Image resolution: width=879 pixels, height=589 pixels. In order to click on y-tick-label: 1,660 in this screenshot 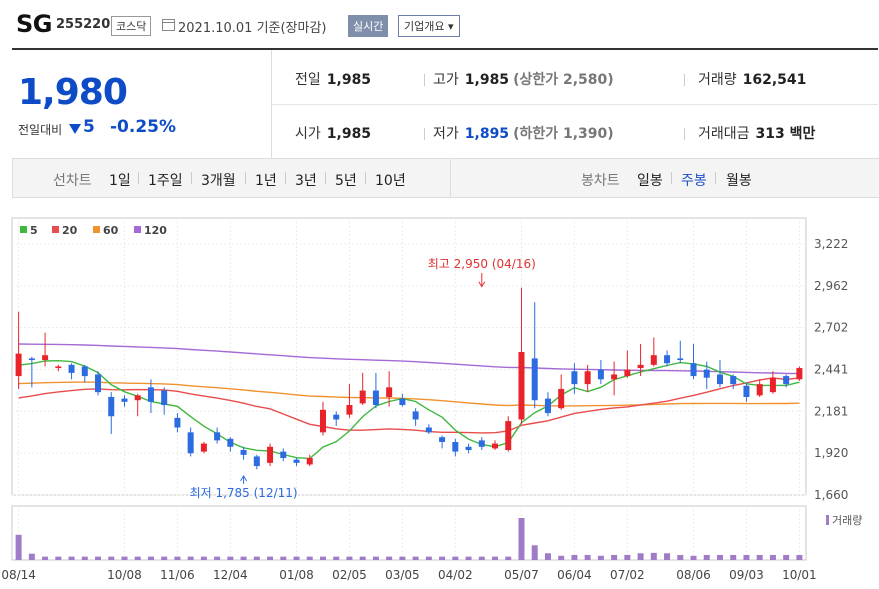, I will do `click(831, 495)`.